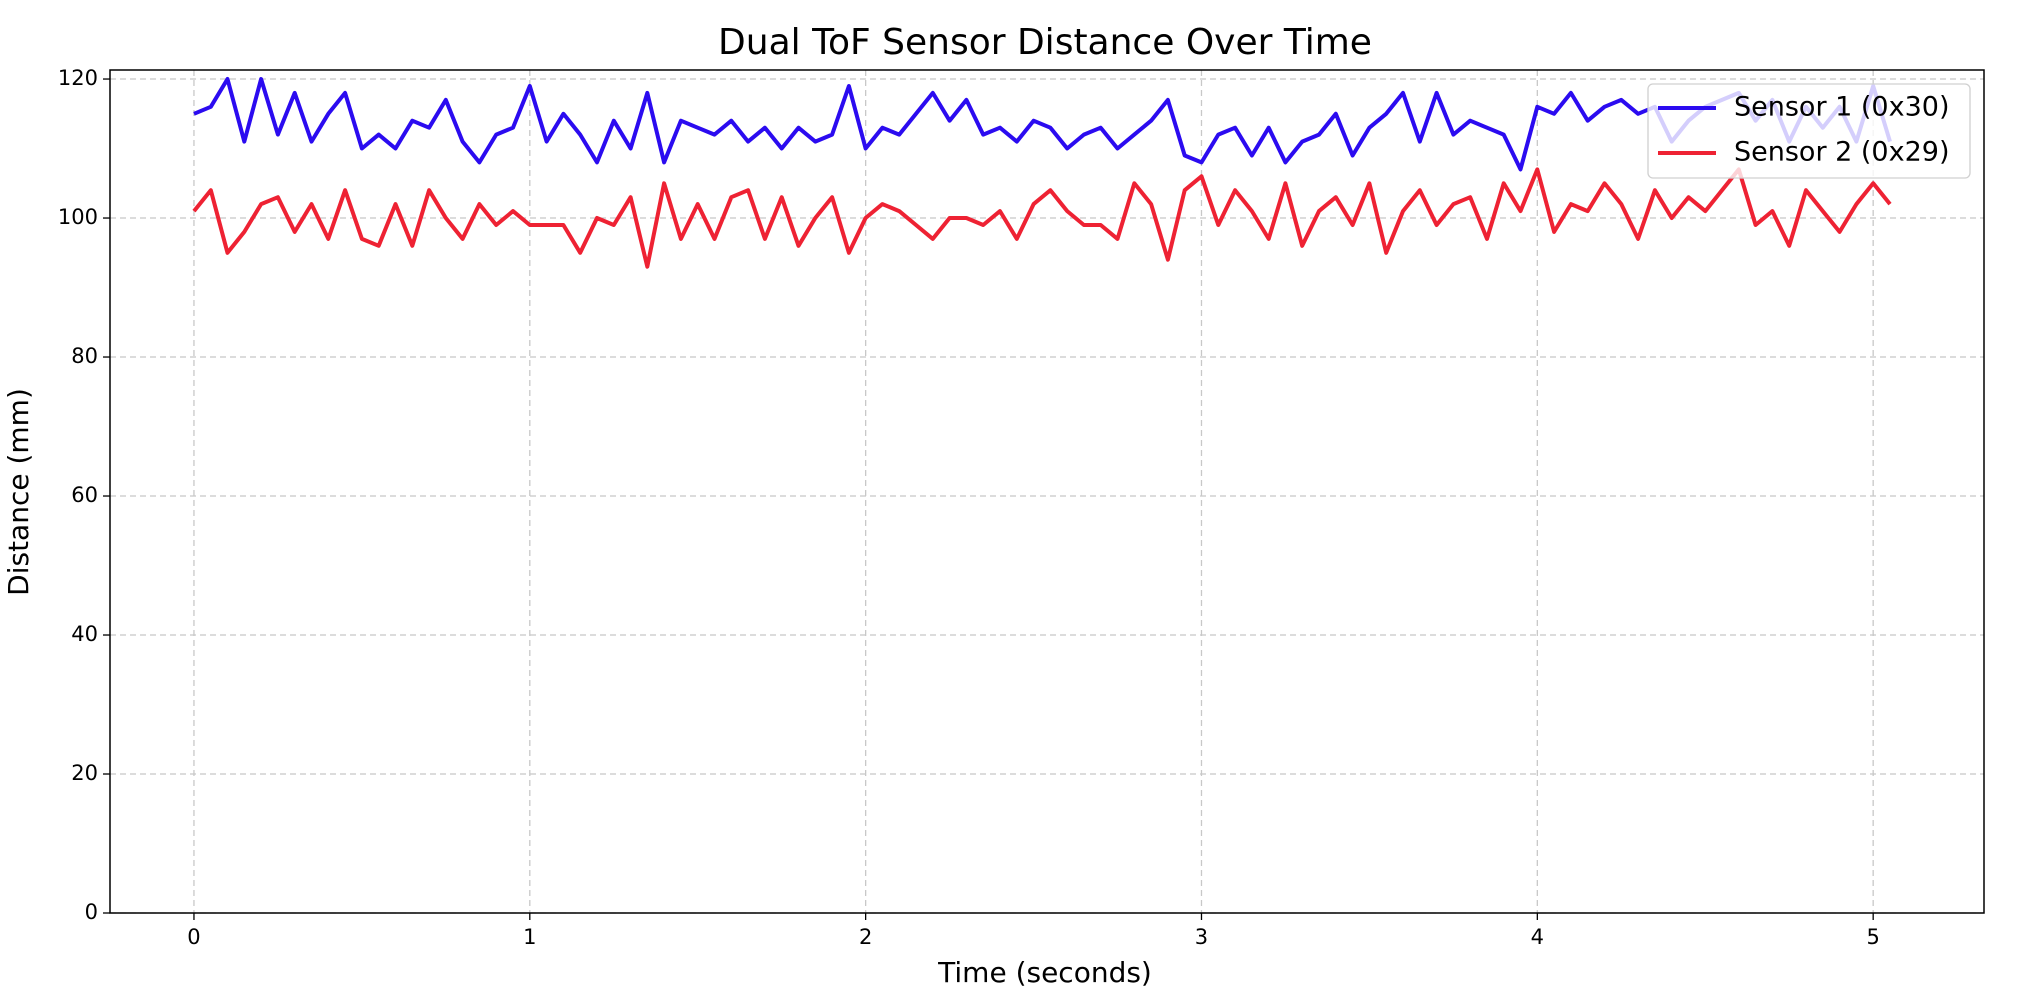  I want to click on y-tick-label: 0, so click(91, 912).